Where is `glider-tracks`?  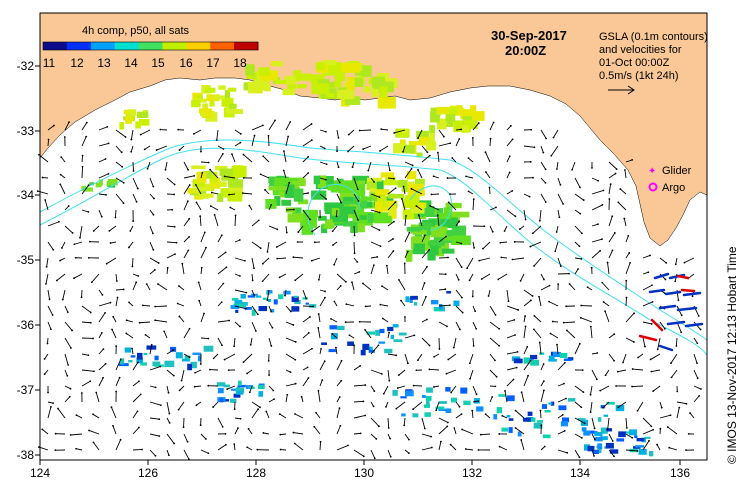 glider-tracks is located at coordinates (671, 312).